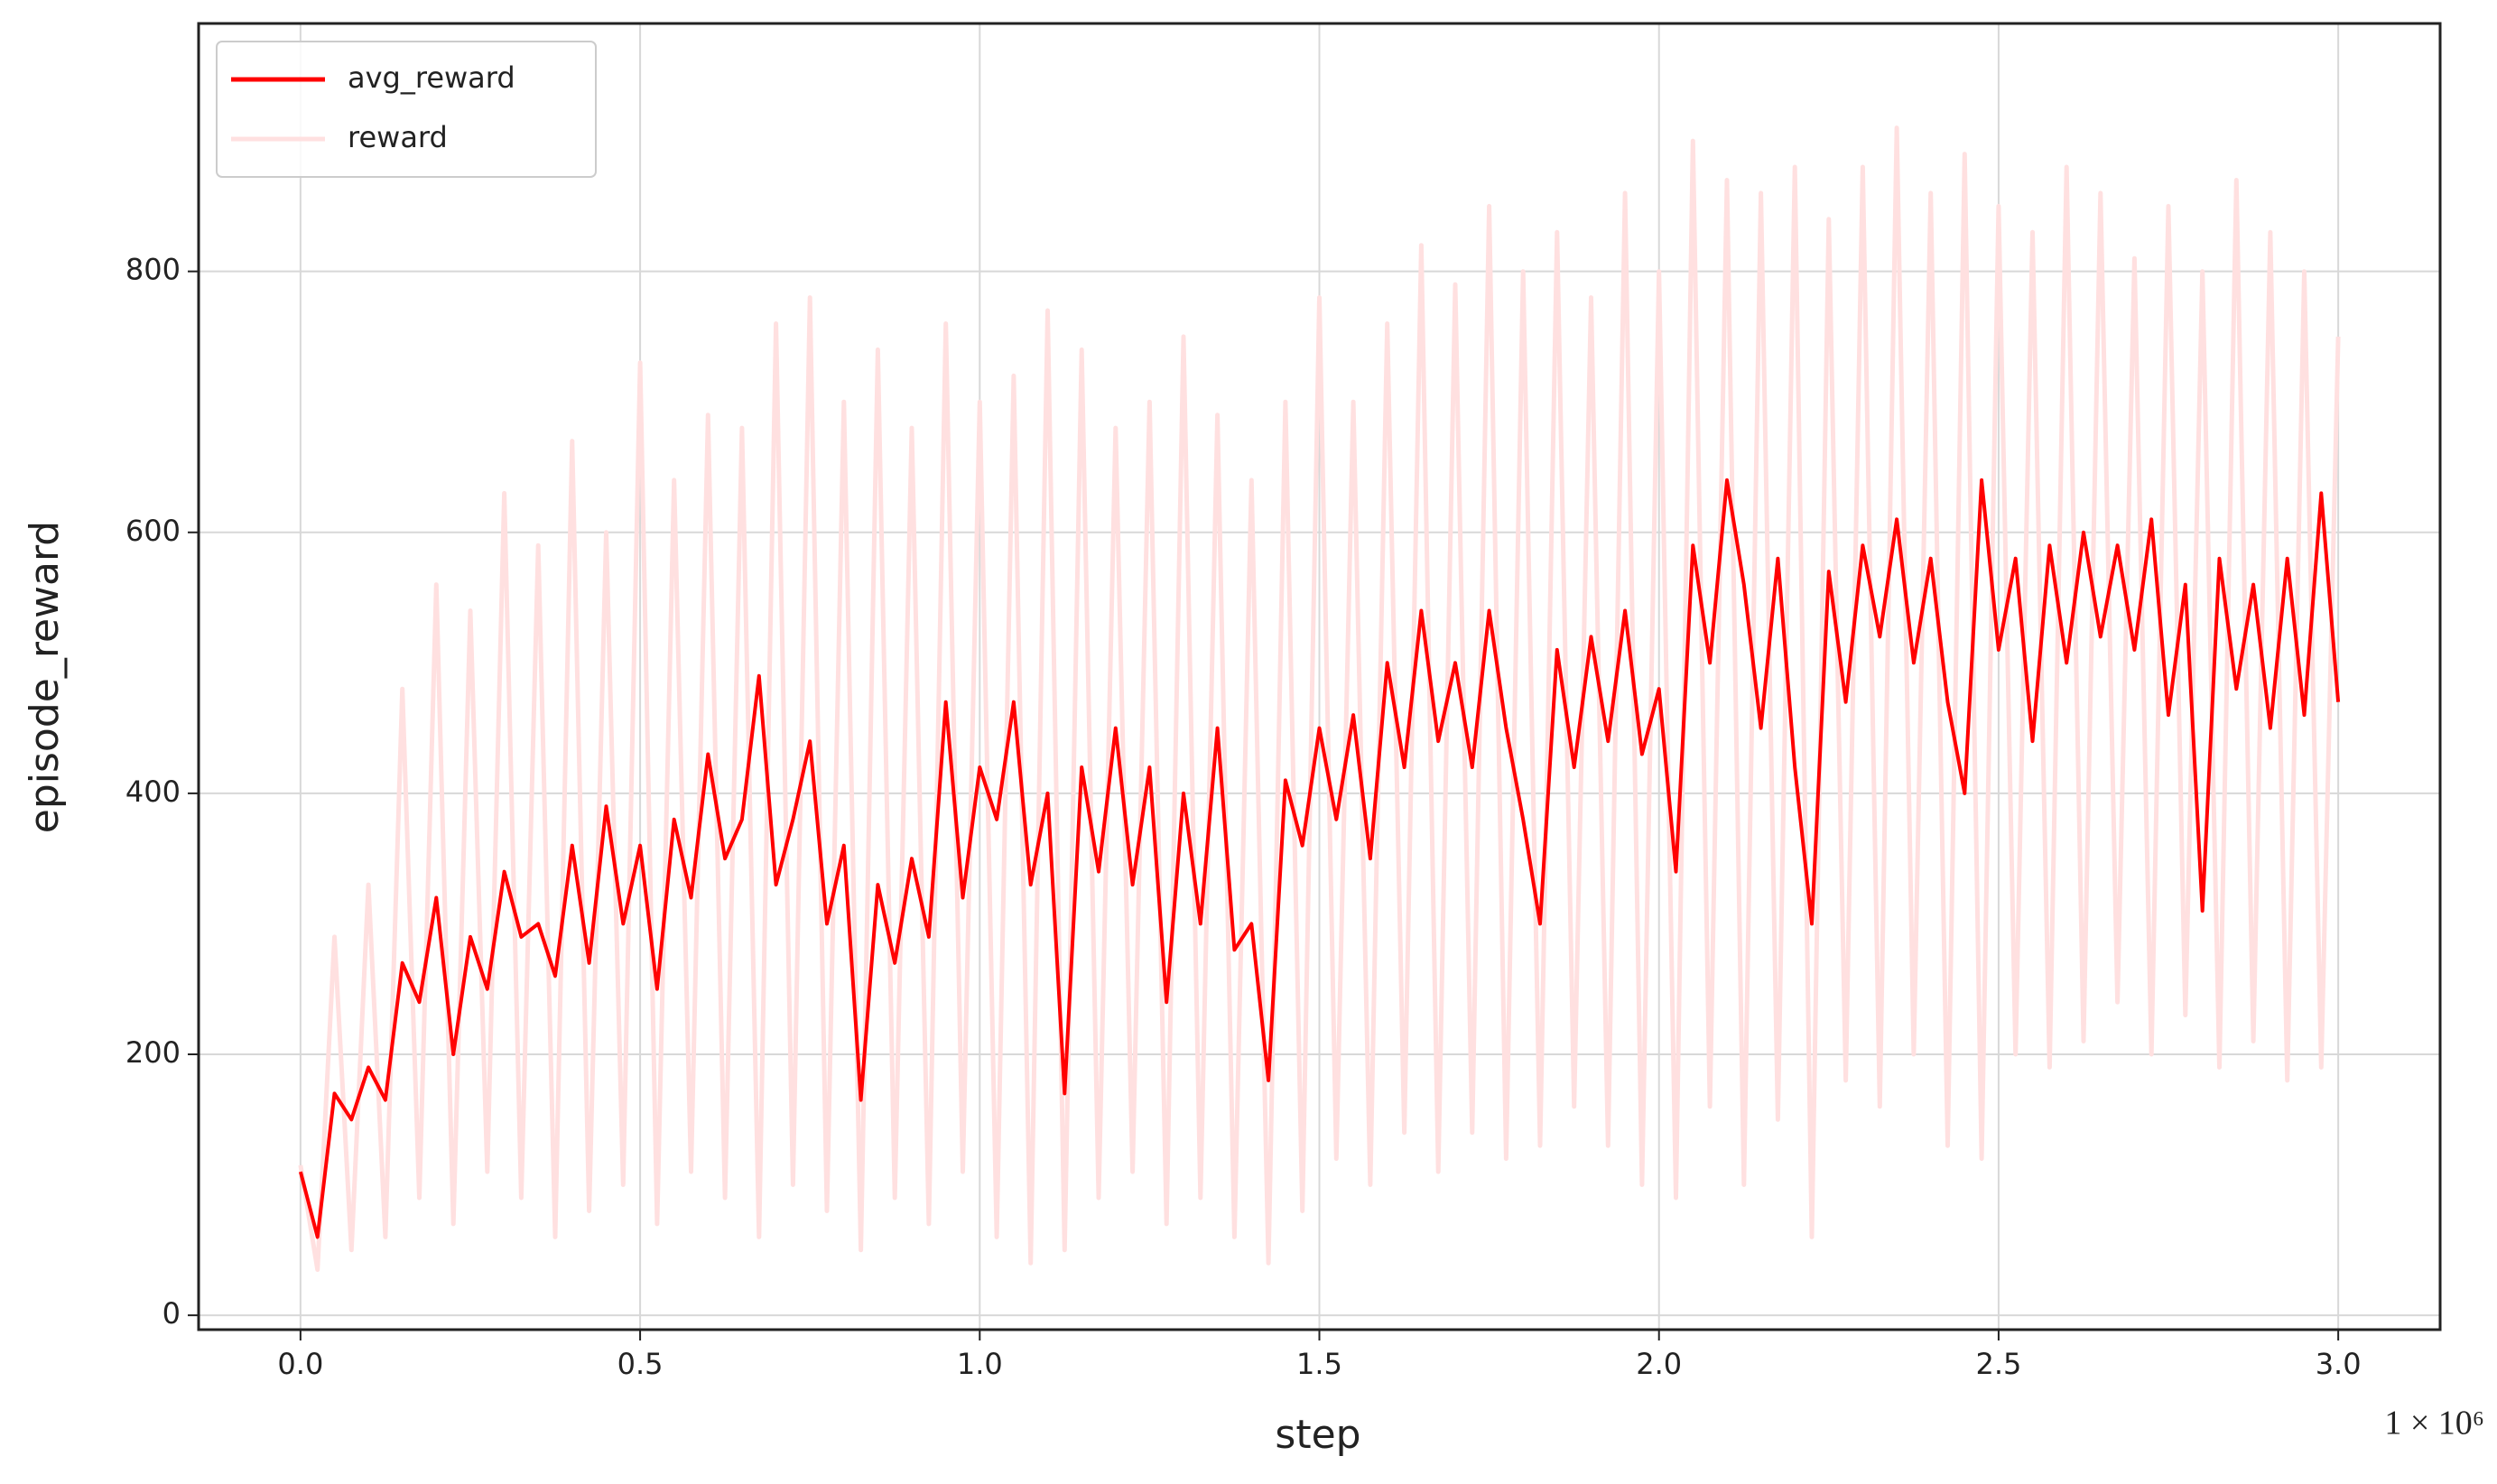 This screenshot has width=2497, height=1484. Describe the element at coordinates (45, 677) in the screenshot. I see `y-axis-label: episode_reward` at that location.